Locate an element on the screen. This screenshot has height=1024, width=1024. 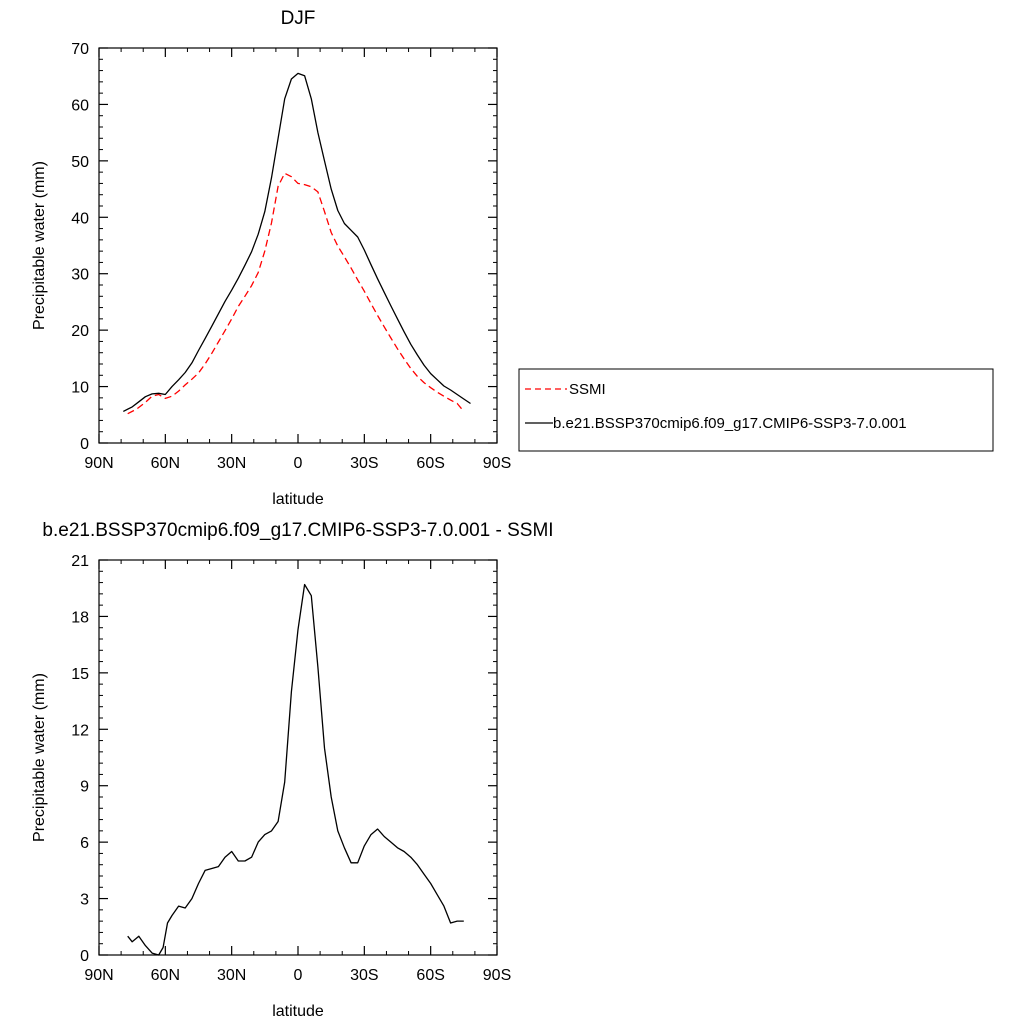
top-y-tick-label: 40 is located at coordinates (80, 218).